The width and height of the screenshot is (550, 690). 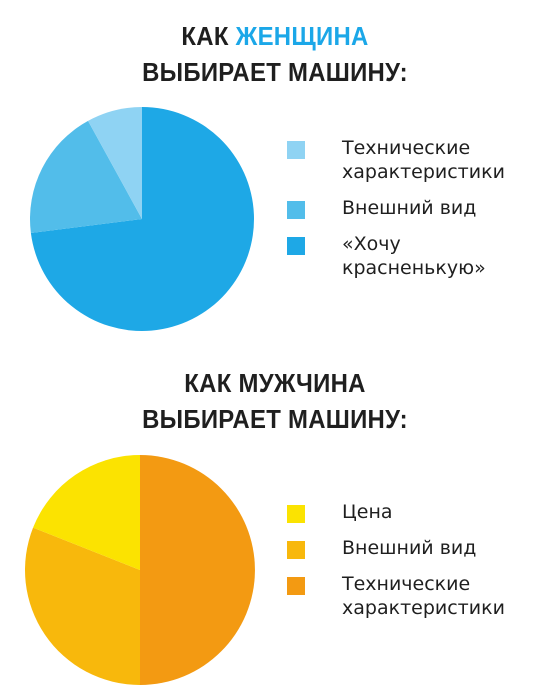 I want to click on women-legend-item: Технические характеристики, so click(x=409, y=160).